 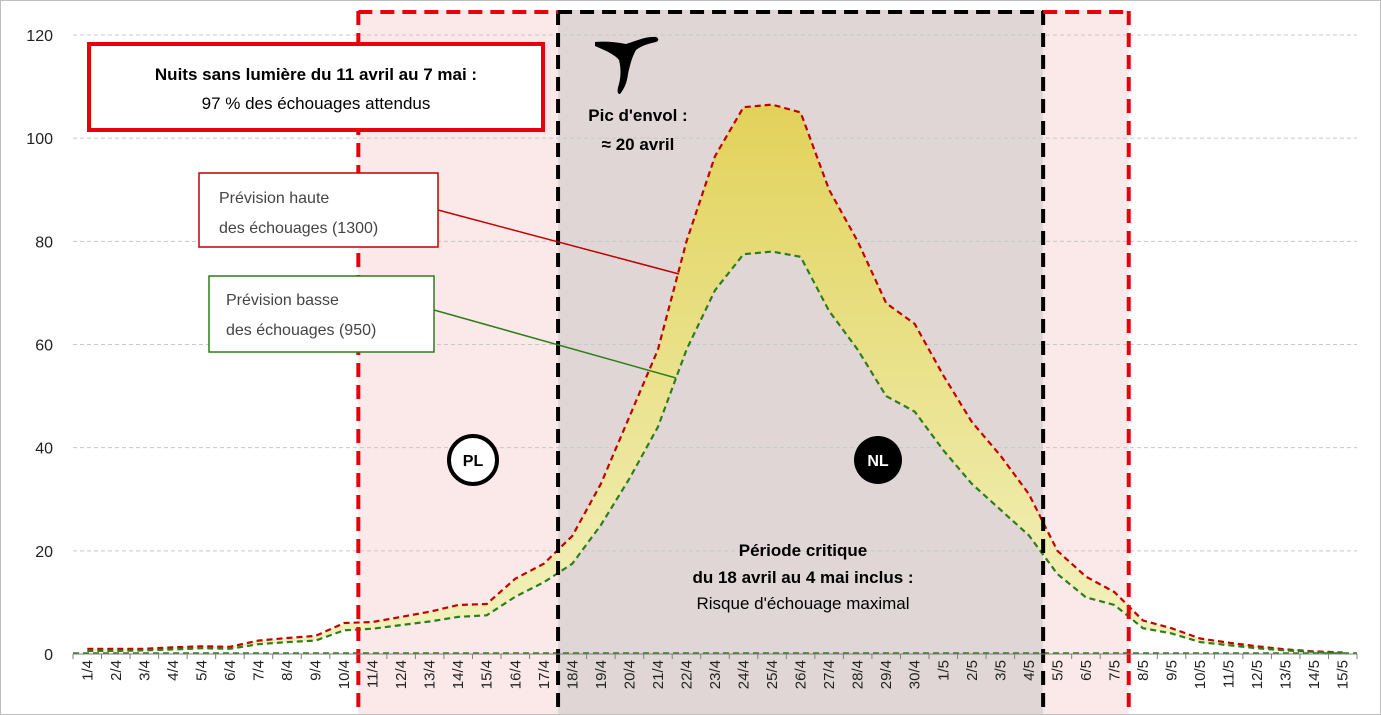 I want to click on x-tick-label: 17/4, so click(x=544, y=674).